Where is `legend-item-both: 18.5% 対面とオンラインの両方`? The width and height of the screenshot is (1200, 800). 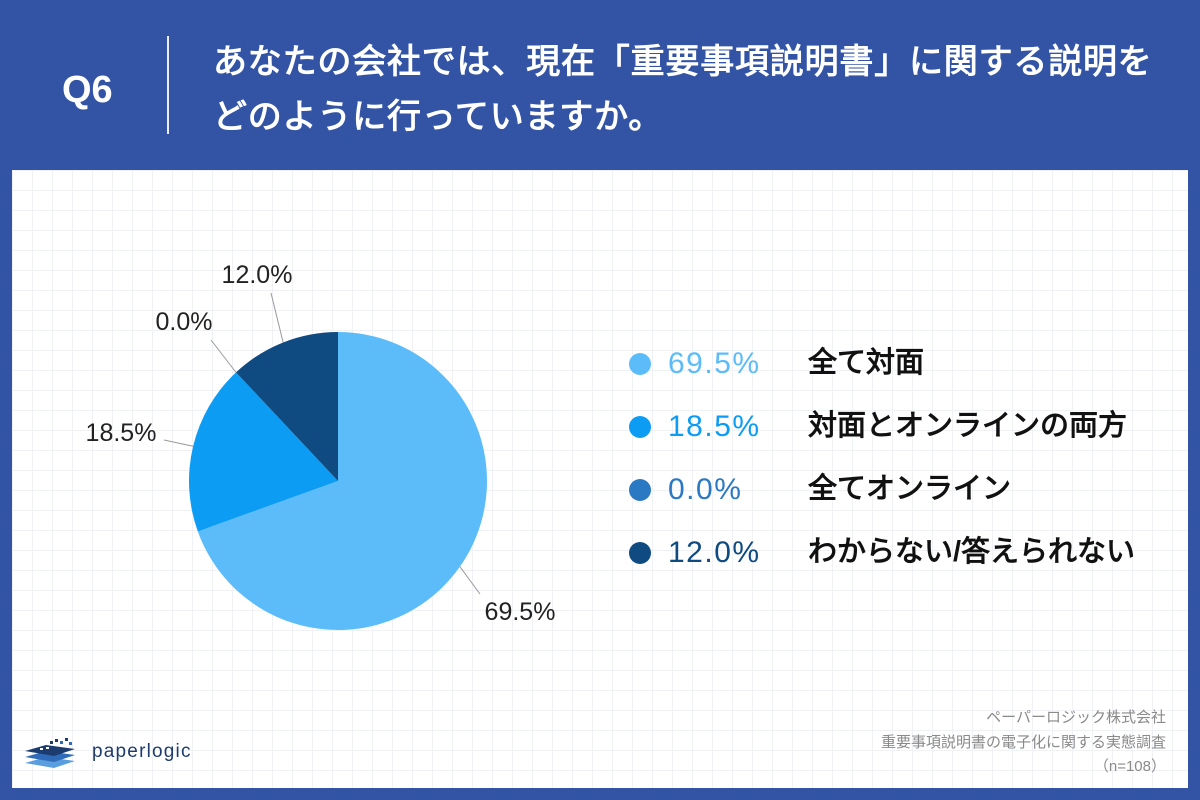 legend-item-both: 18.5% 対面とオンラインの両方 is located at coordinates (906, 426).